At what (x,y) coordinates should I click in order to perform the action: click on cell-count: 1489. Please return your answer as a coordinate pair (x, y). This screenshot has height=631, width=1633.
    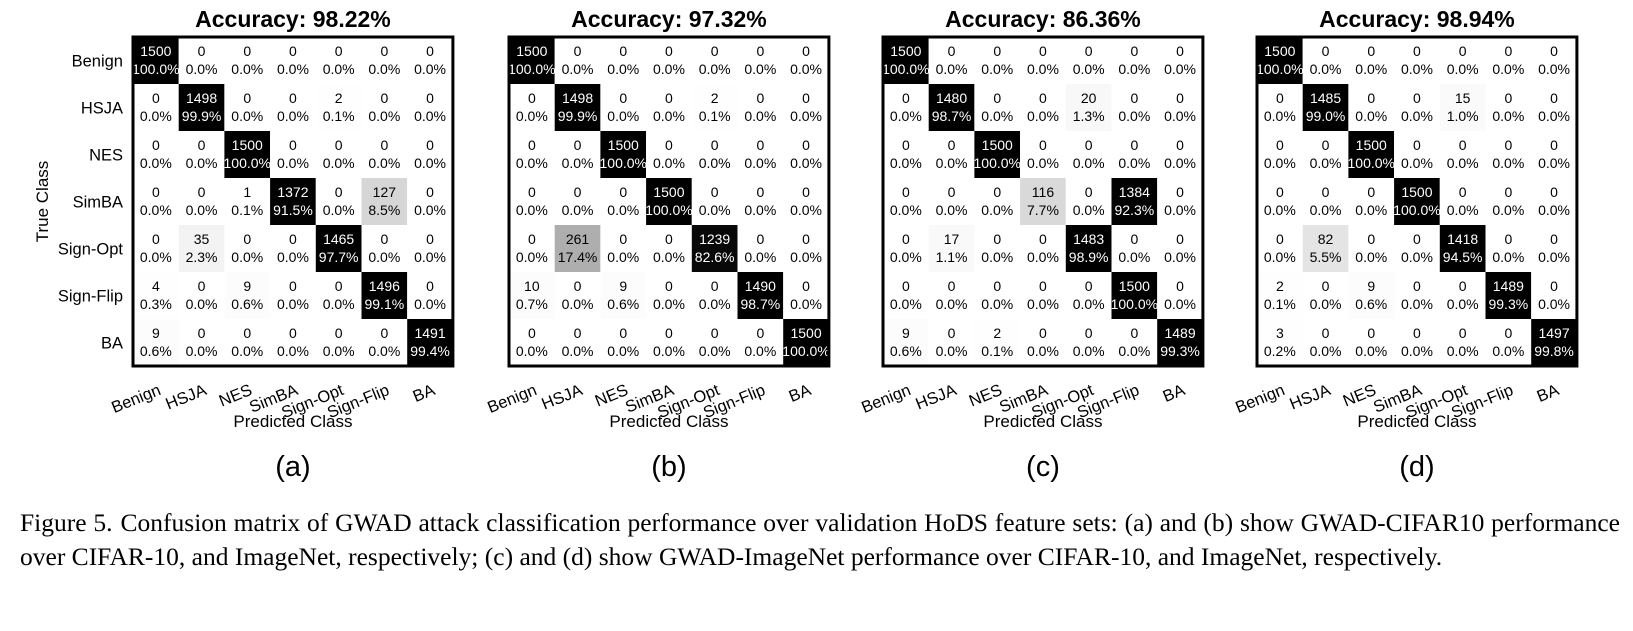
    Looking at the image, I should click on (1508, 286).